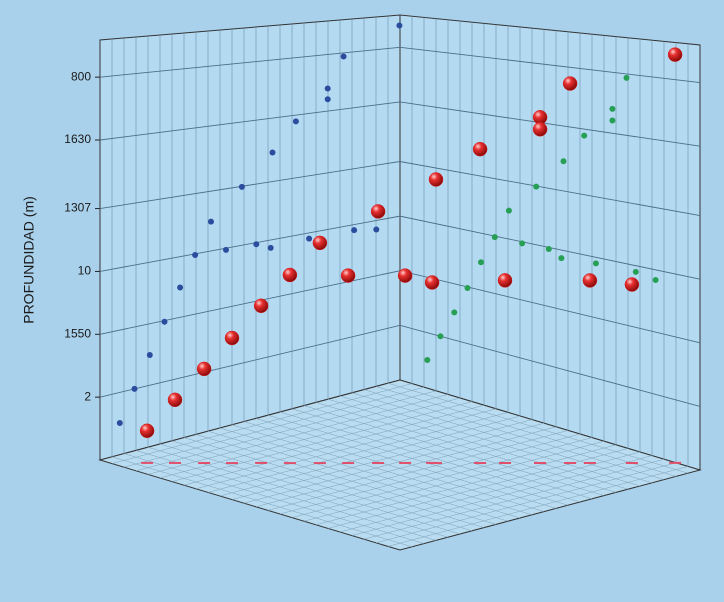 The width and height of the screenshot is (724, 602). I want to click on y-axis-title: PROFUNDIDAD (m), so click(29, 260).